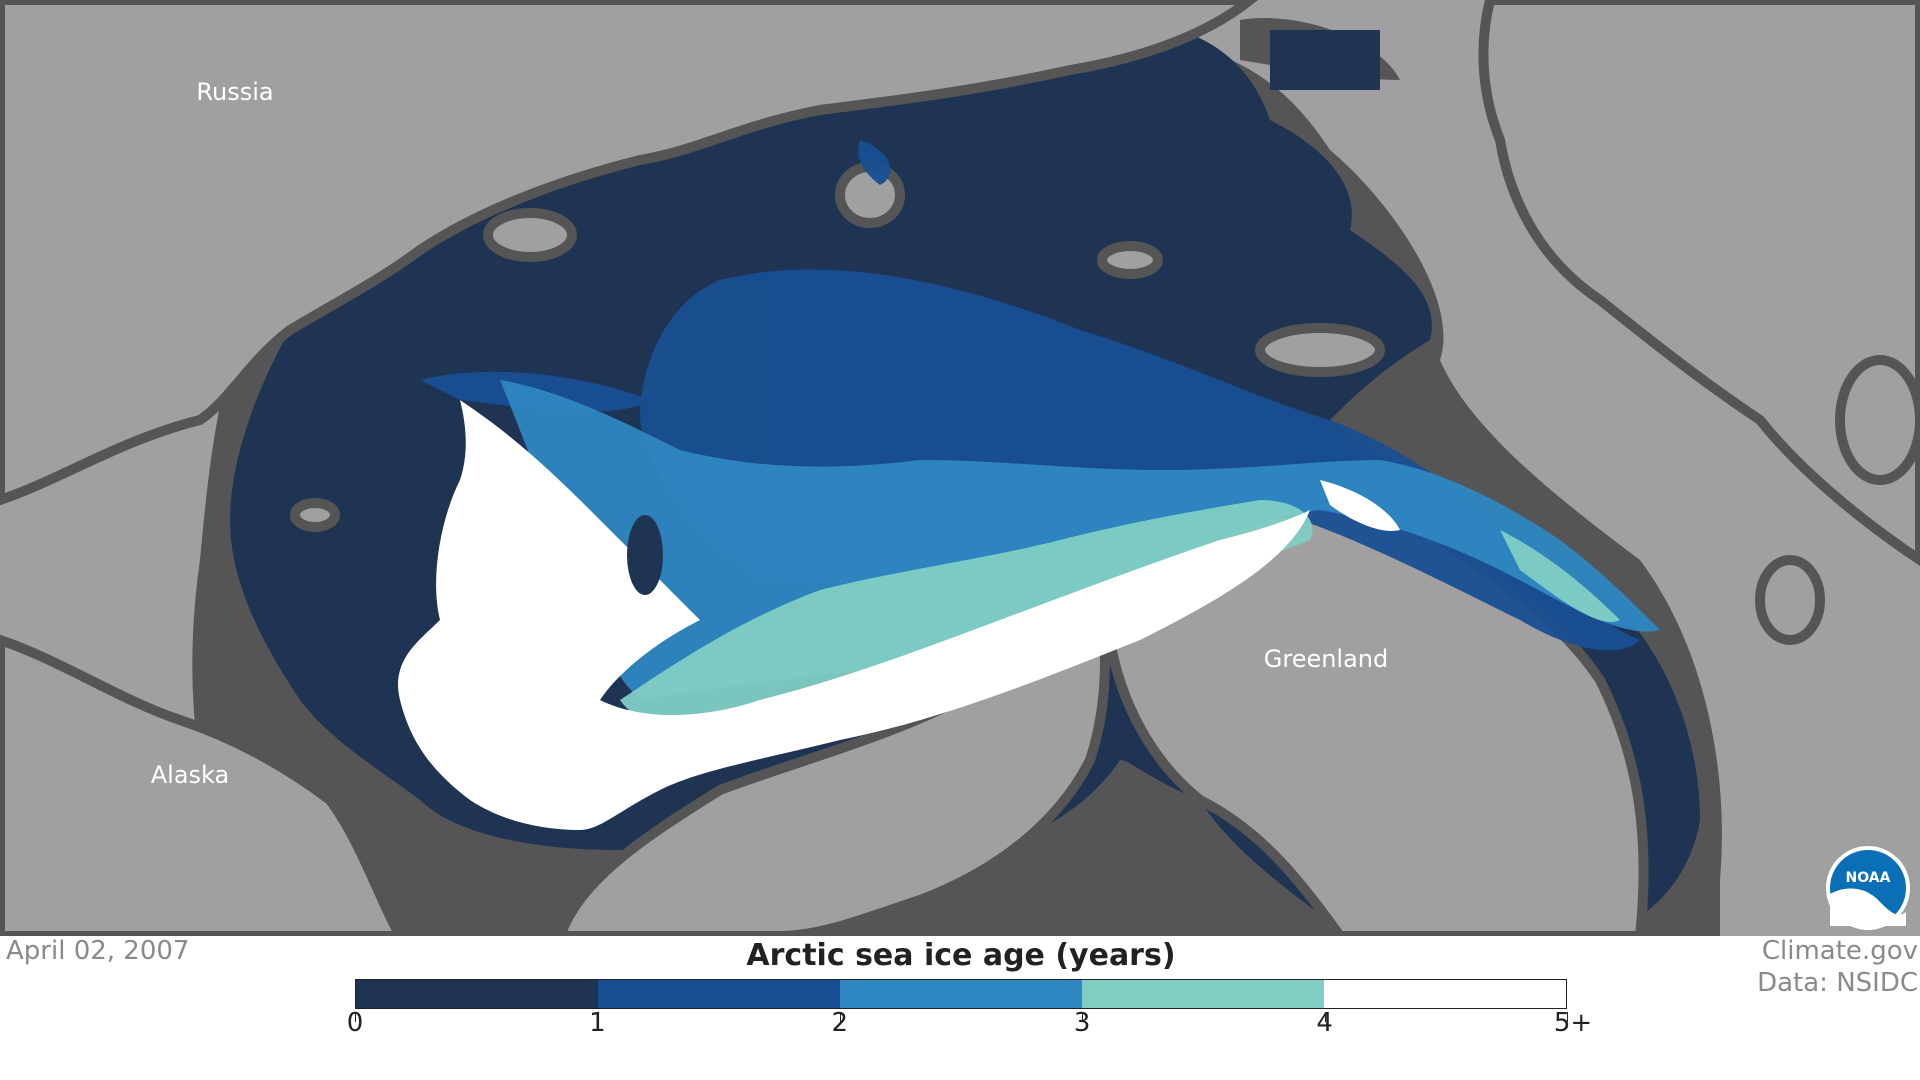 This screenshot has width=1920, height=1080. What do you see at coordinates (98, 951) in the screenshot?
I see `date-label: April 02, 2007` at bounding box center [98, 951].